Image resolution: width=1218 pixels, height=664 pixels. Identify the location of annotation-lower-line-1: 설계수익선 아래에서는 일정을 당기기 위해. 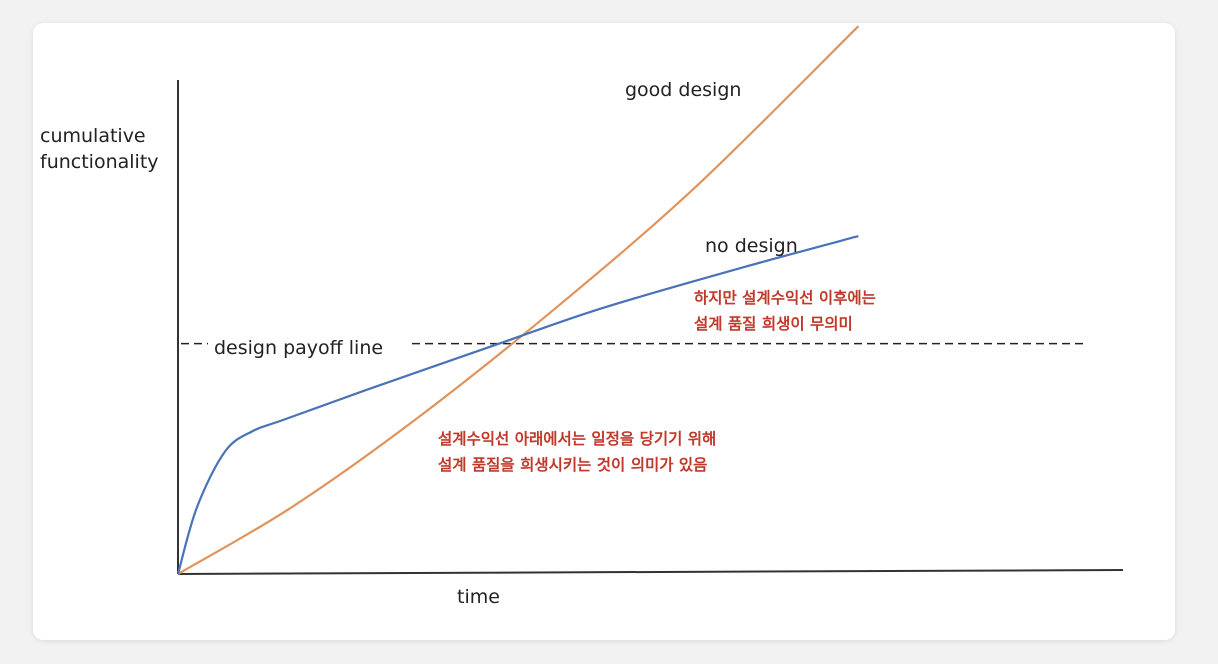
(577, 438).